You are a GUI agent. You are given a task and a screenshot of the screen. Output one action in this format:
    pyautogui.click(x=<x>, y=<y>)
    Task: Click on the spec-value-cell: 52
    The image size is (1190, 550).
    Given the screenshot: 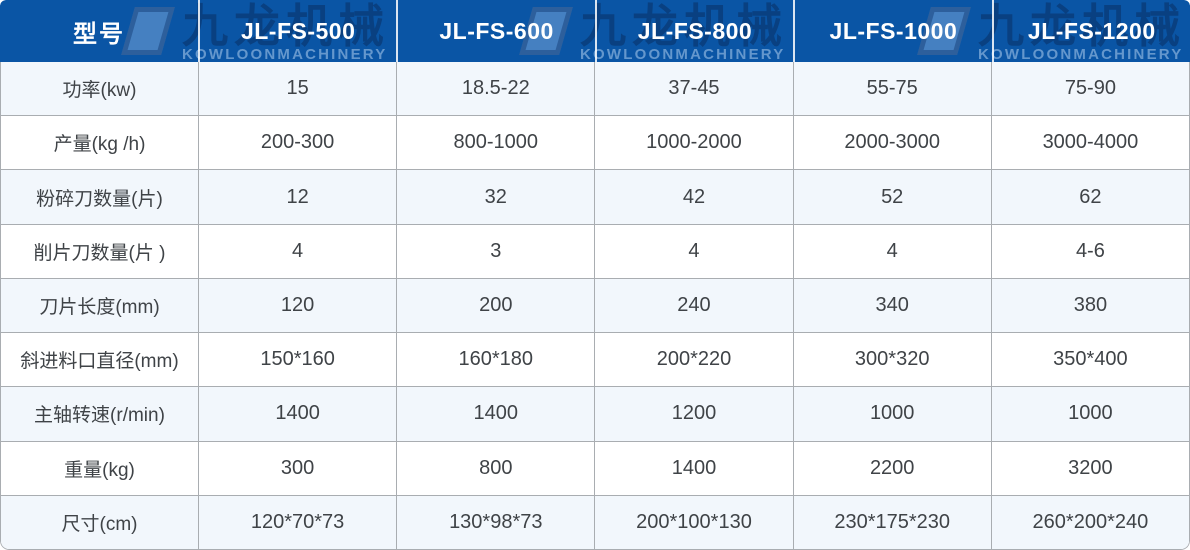 What is the action you would take?
    pyautogui.click(x=891, y=197)
    